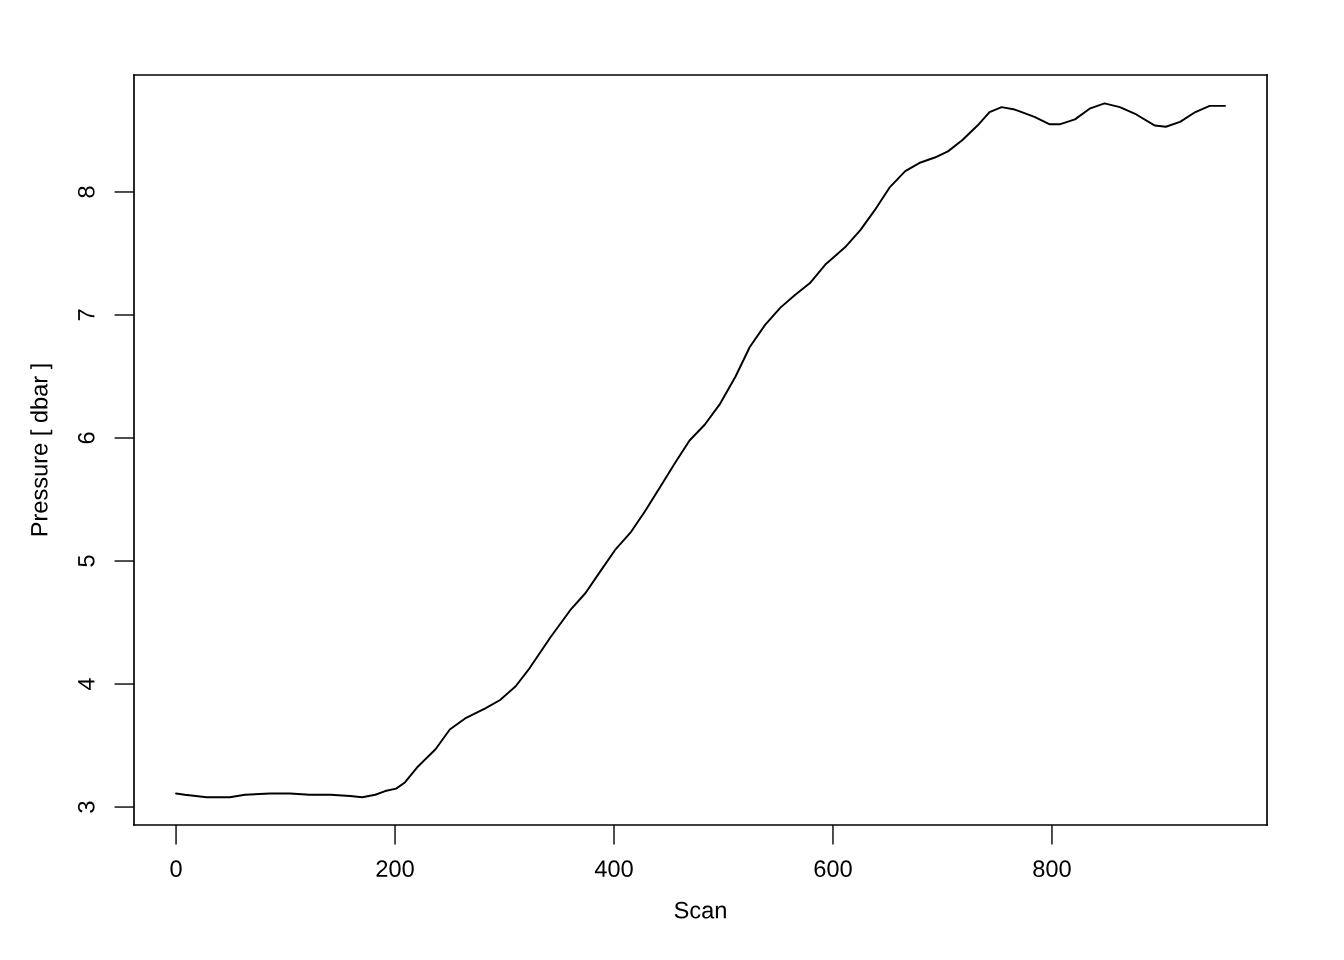 Image resolution: width=1344 pixels, height=960 pixels. What do you see at coordinates (86, 561) in the screenshot?
I see `y-tick-label: 5` at bounding box center [86, 561].